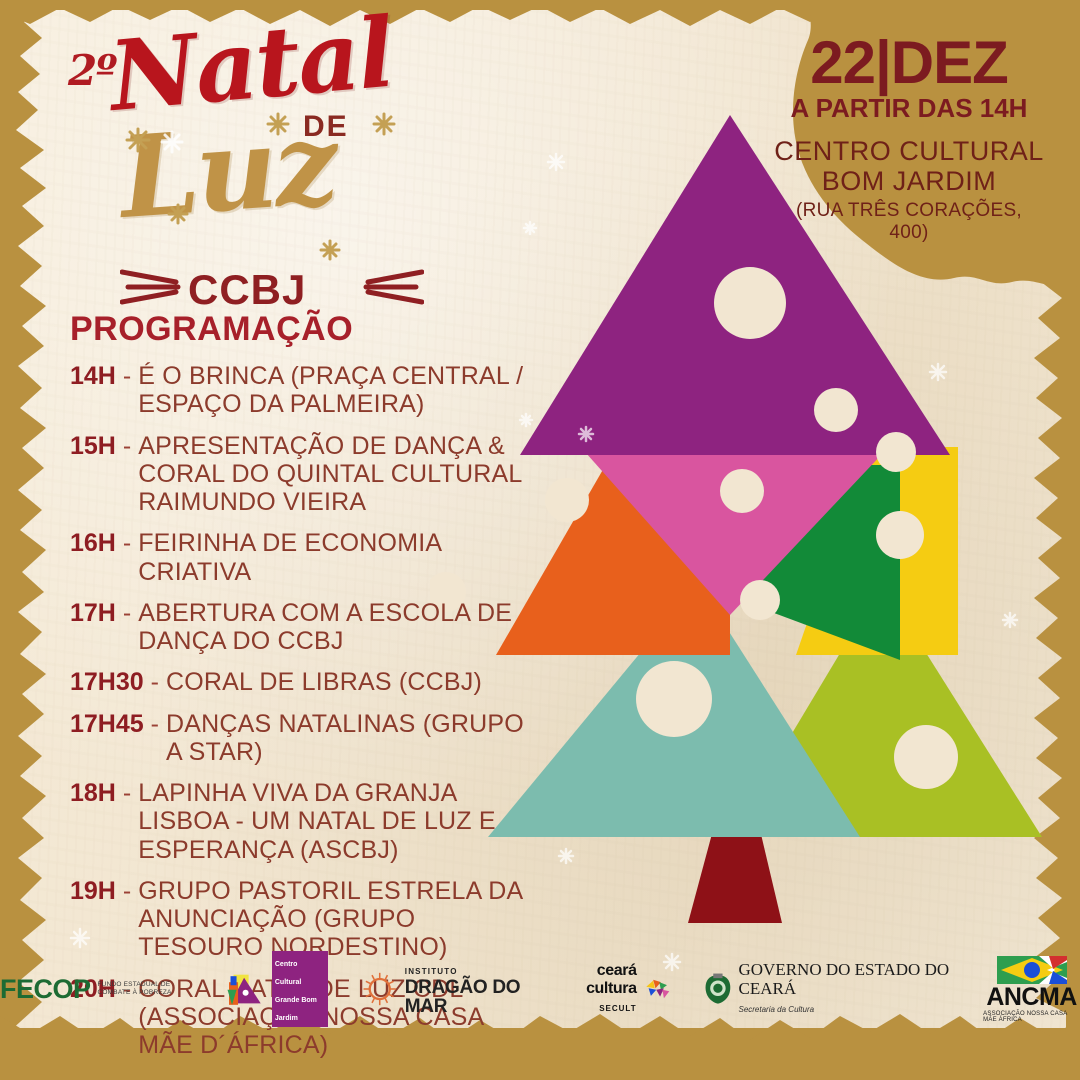 The image size is (1080, 1080). I want to click on program-item: 17H45- DANÇAS NATALINAS (GRUPO A STAR), so click(305, 738).